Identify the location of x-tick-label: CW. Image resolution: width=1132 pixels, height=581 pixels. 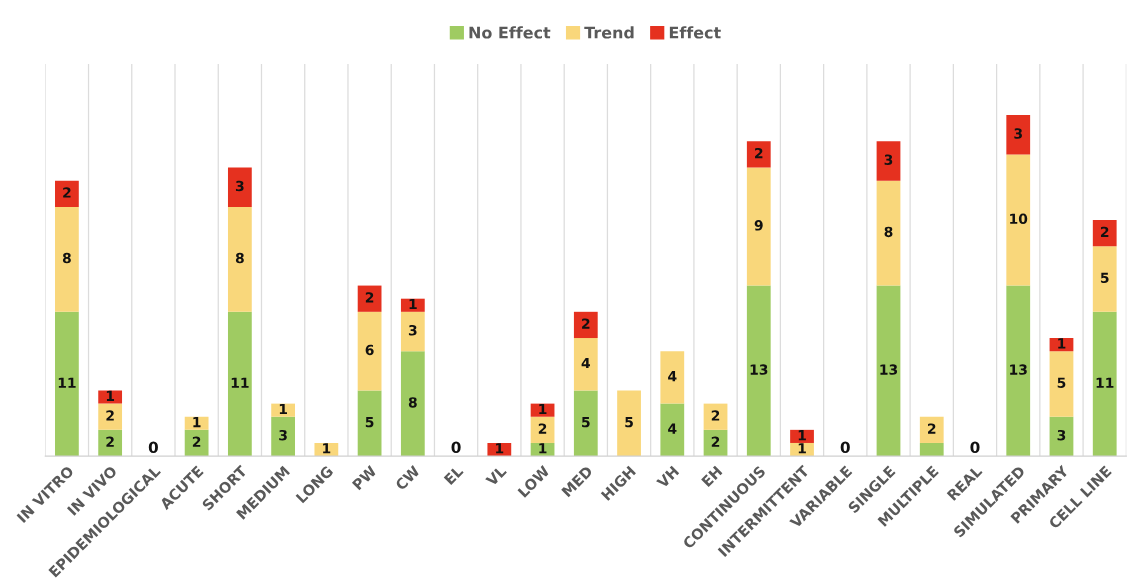
(407, 477).